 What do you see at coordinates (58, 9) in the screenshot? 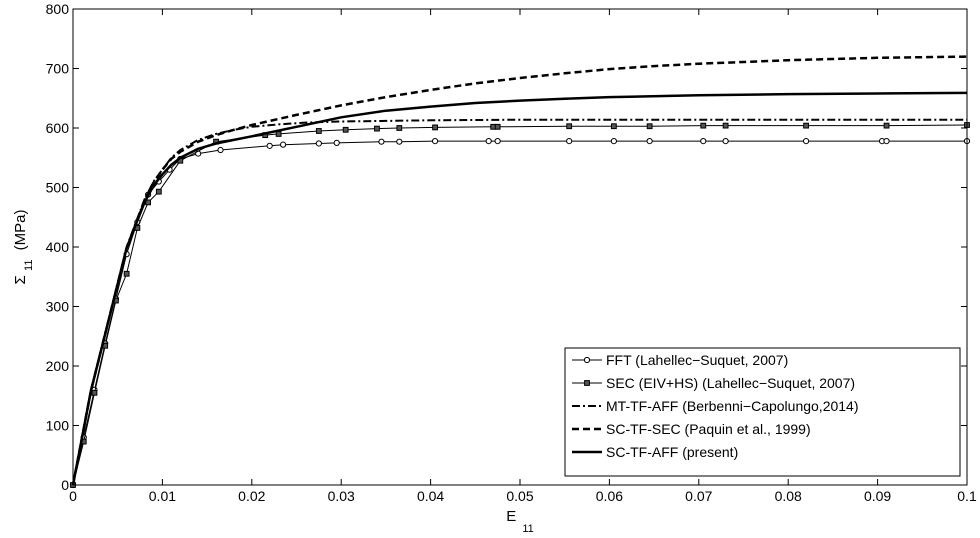
I see `y-tick-label: 800` at bounding box center [58, 9].